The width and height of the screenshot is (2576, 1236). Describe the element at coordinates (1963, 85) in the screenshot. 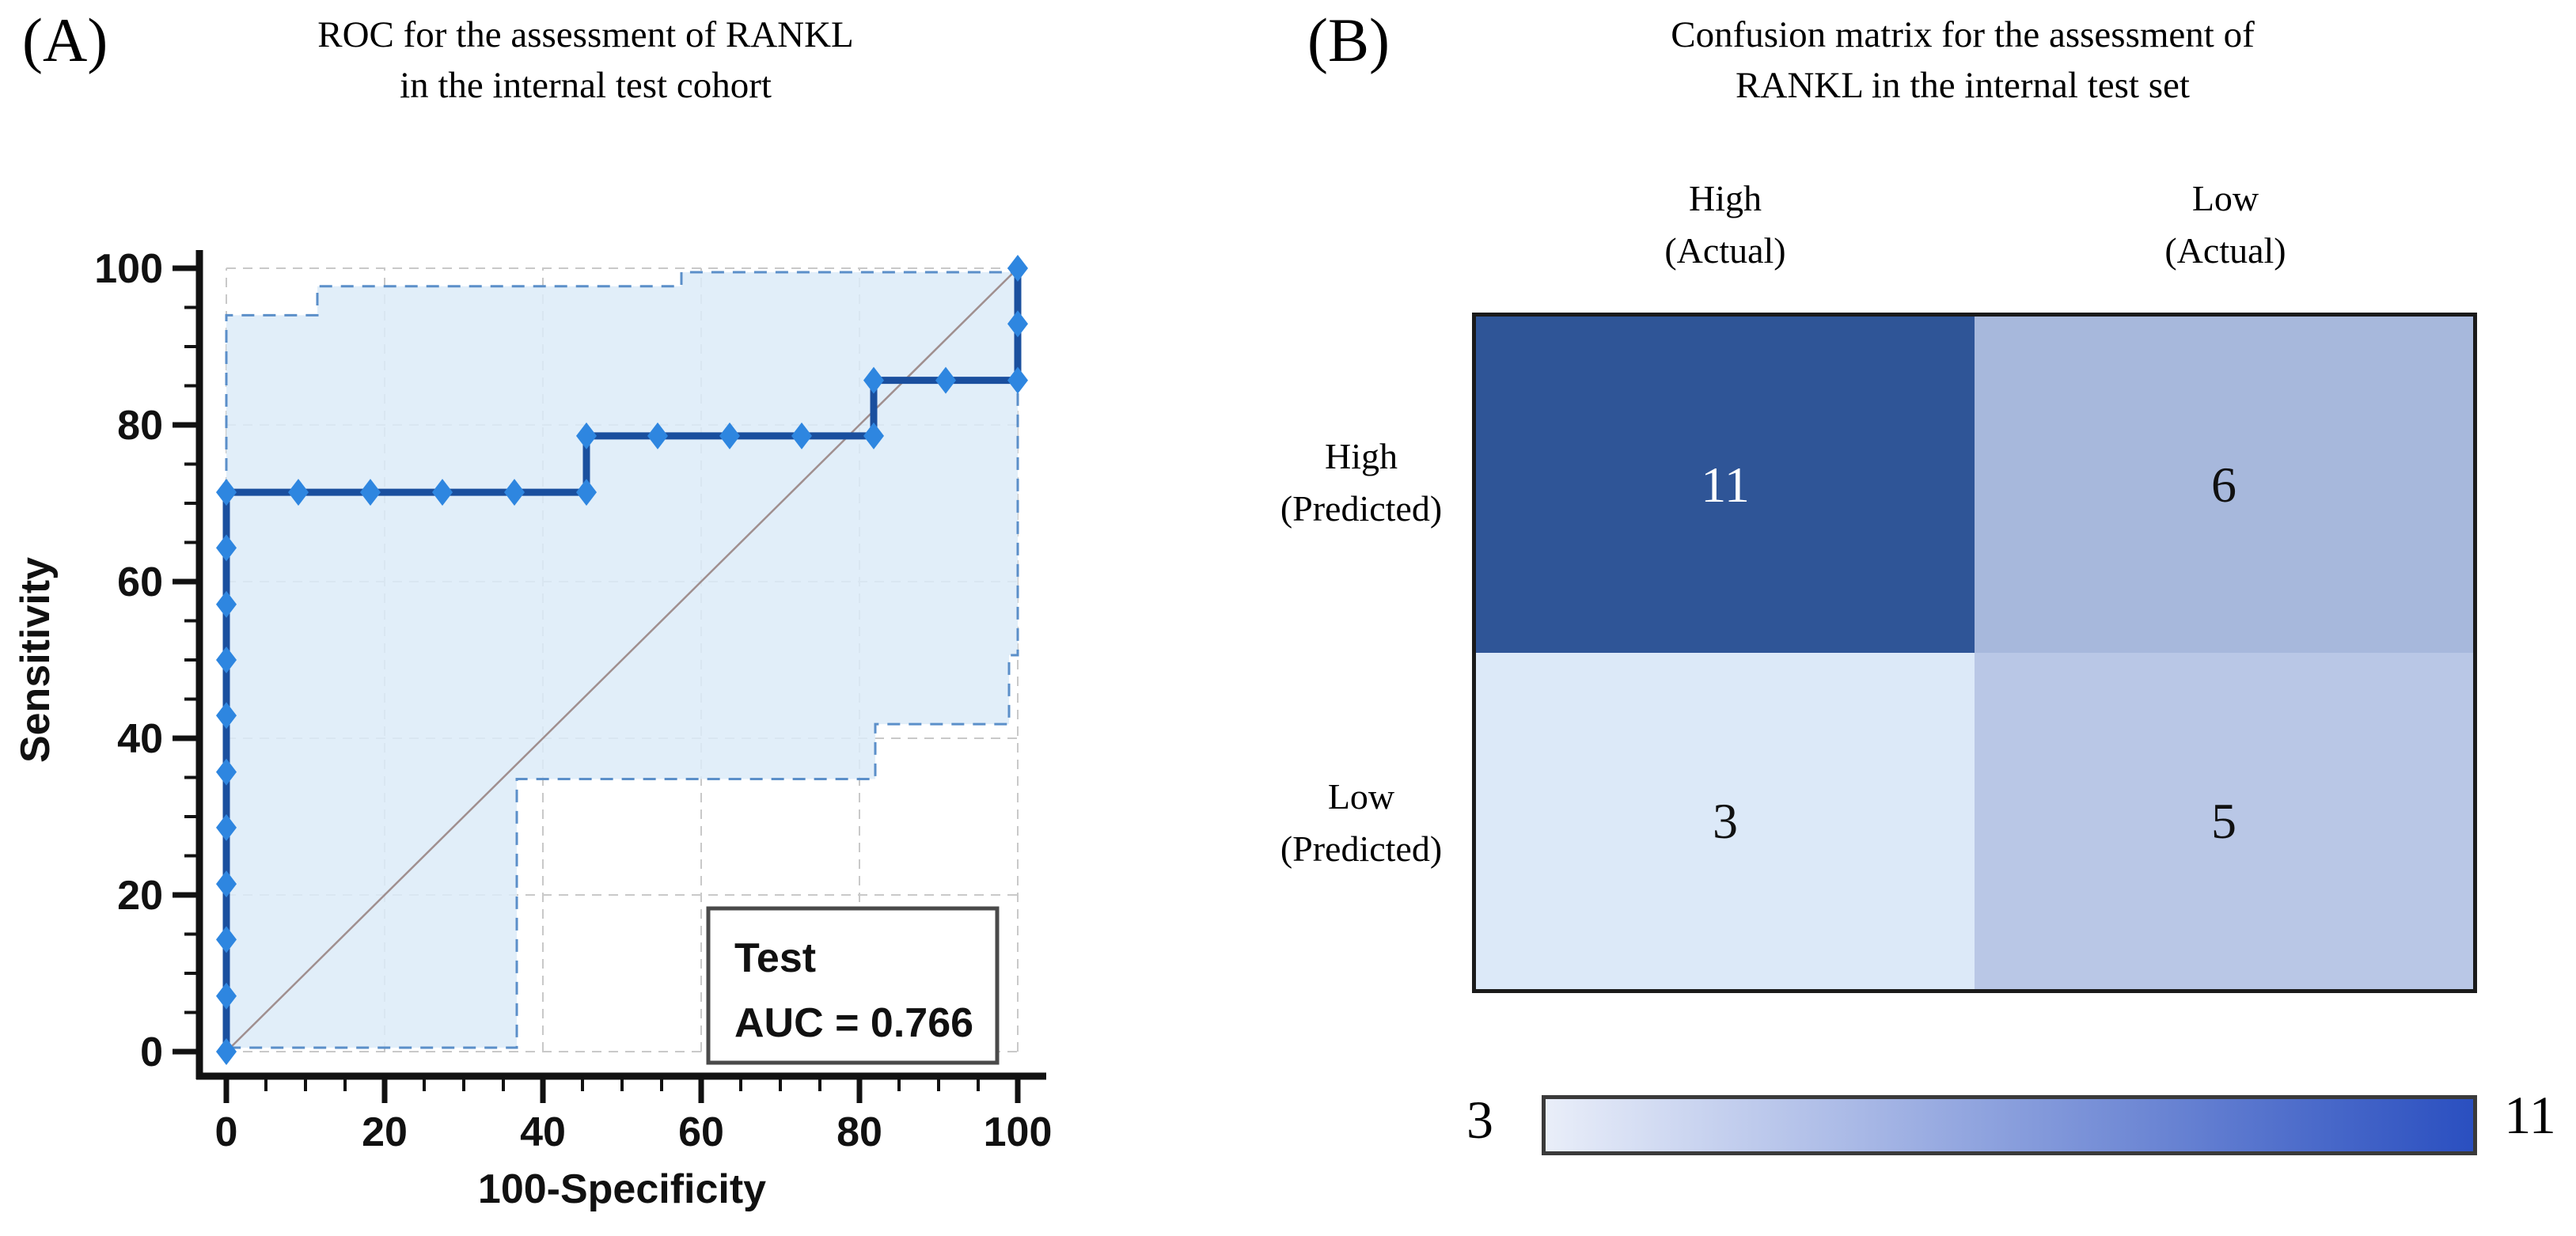

I see `cm-title-line2: RANKL in the internal test set` at that location.